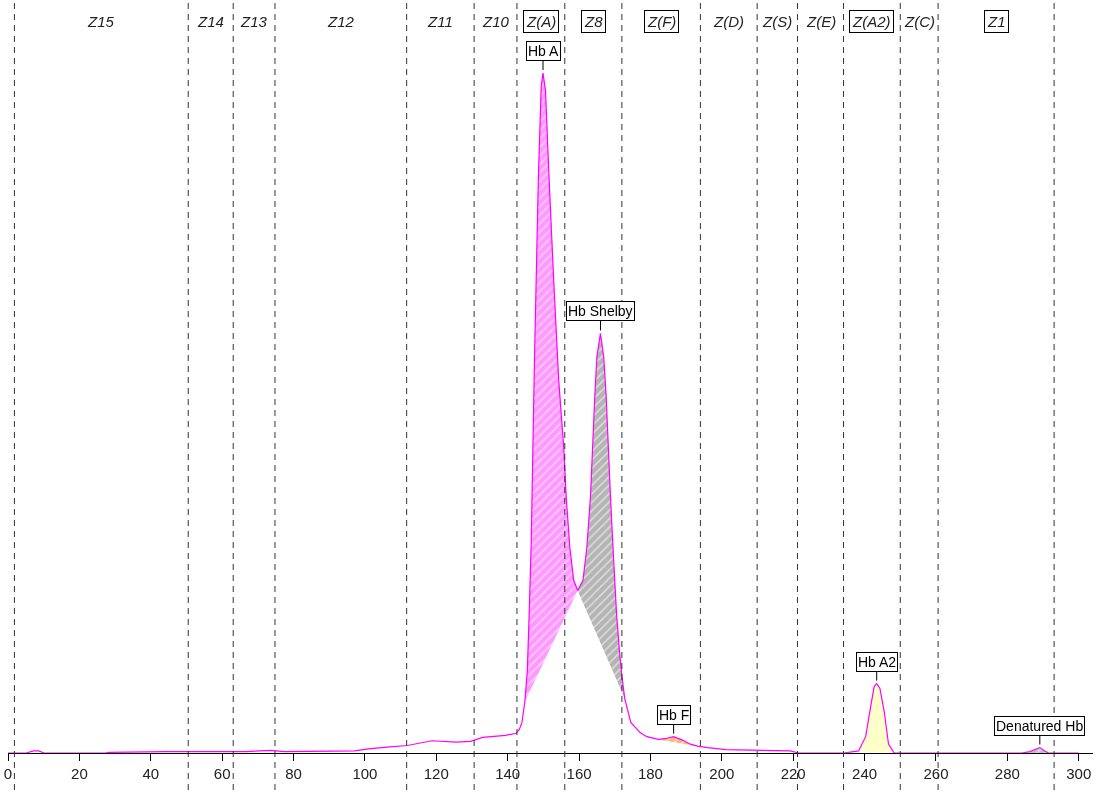 This screenshot has width=1098, height=800. What do you see at coordinates (662, 21) in the screenshot?
I see `text: Z(F)` at bounding box center [662, 21].